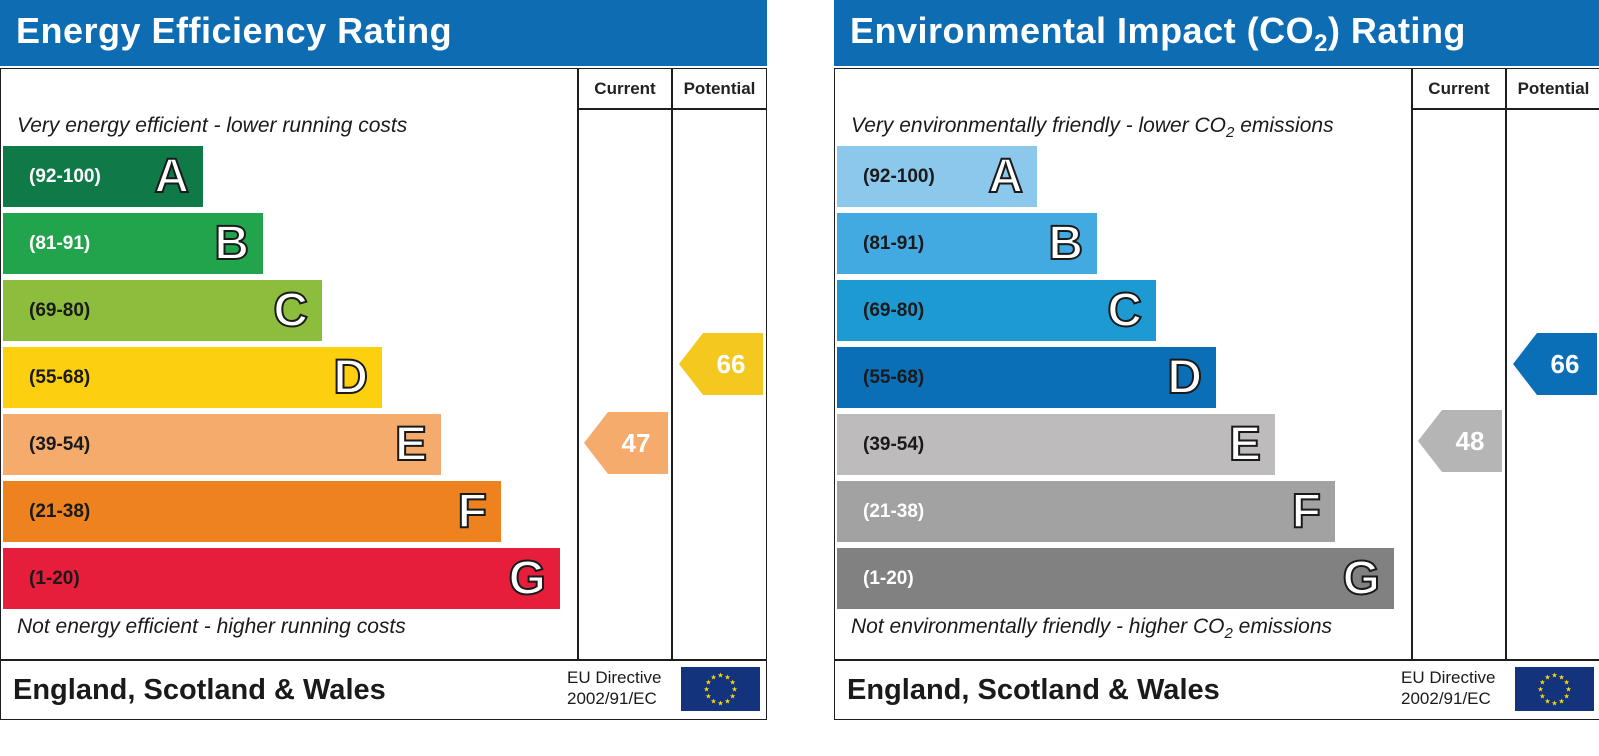 This screenshot has height=756, width=1599. Describe the element at coordinates (1396, 30) in the screenshot. I see `title-text-end: ) Rating` at that location.